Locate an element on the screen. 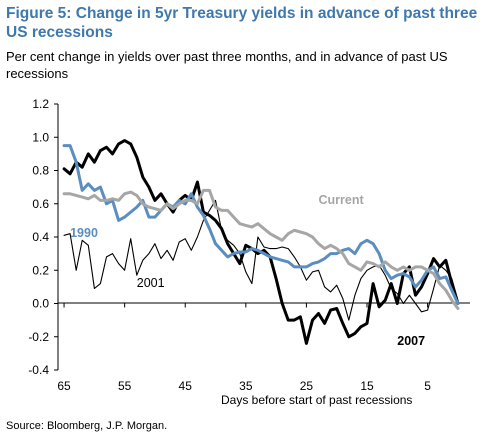 Image resolution: width=500 pixels, height=444 pixels. y-tick-label: 0.8 is located at coordinates (40, 171).